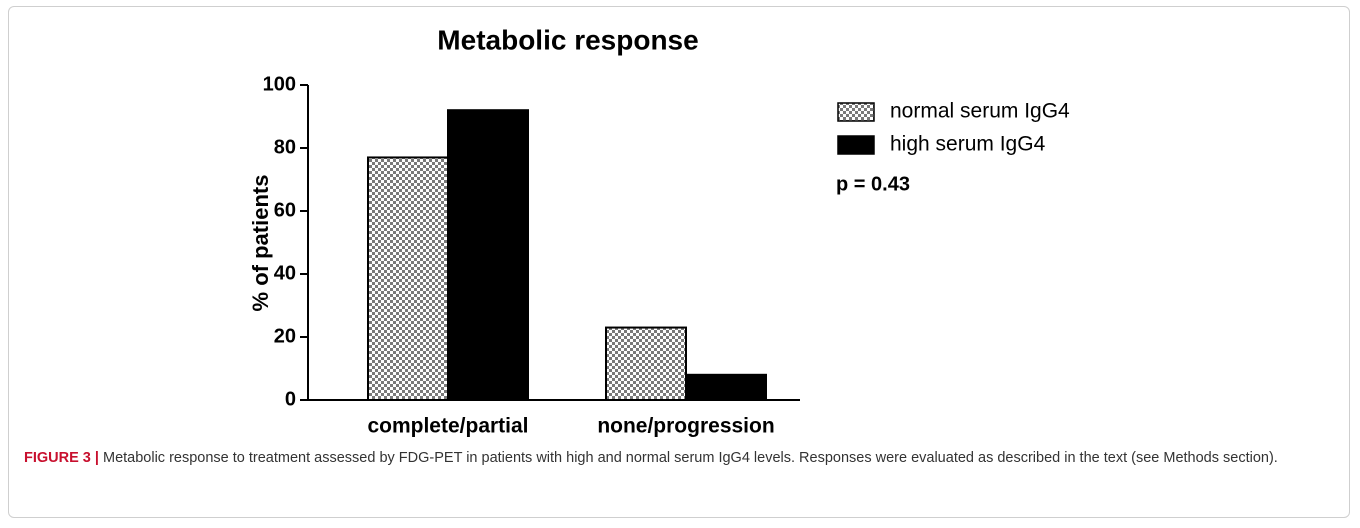 This screenshot has width=1360, height=528. What do you see at coordinates (290, 399) in the screenshot?
I see `y-tick-label: 0` at bounding box center [290, 399].